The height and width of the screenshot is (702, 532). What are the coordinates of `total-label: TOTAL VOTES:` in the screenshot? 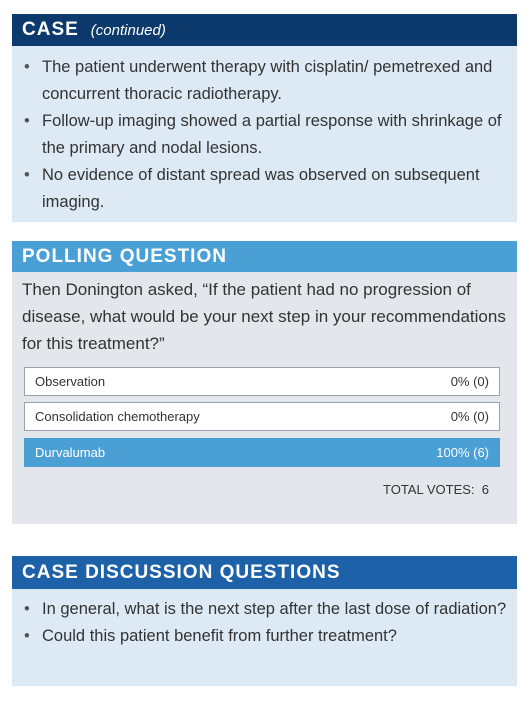 It's located at (429, 489).